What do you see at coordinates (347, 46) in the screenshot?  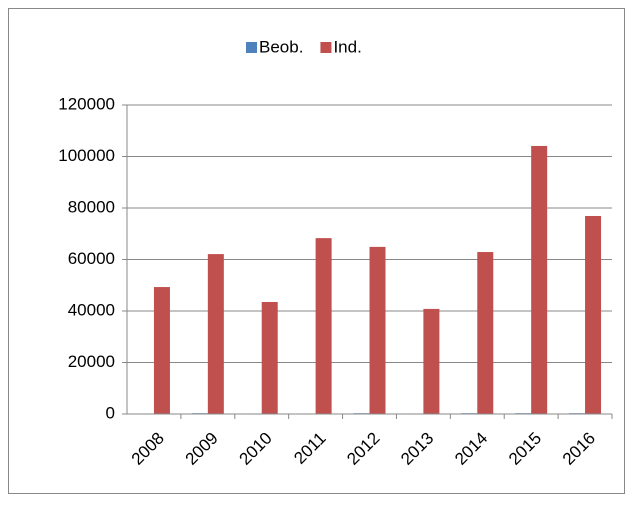 I see `legend-label: Ind.` at bounding box center [347, 46].